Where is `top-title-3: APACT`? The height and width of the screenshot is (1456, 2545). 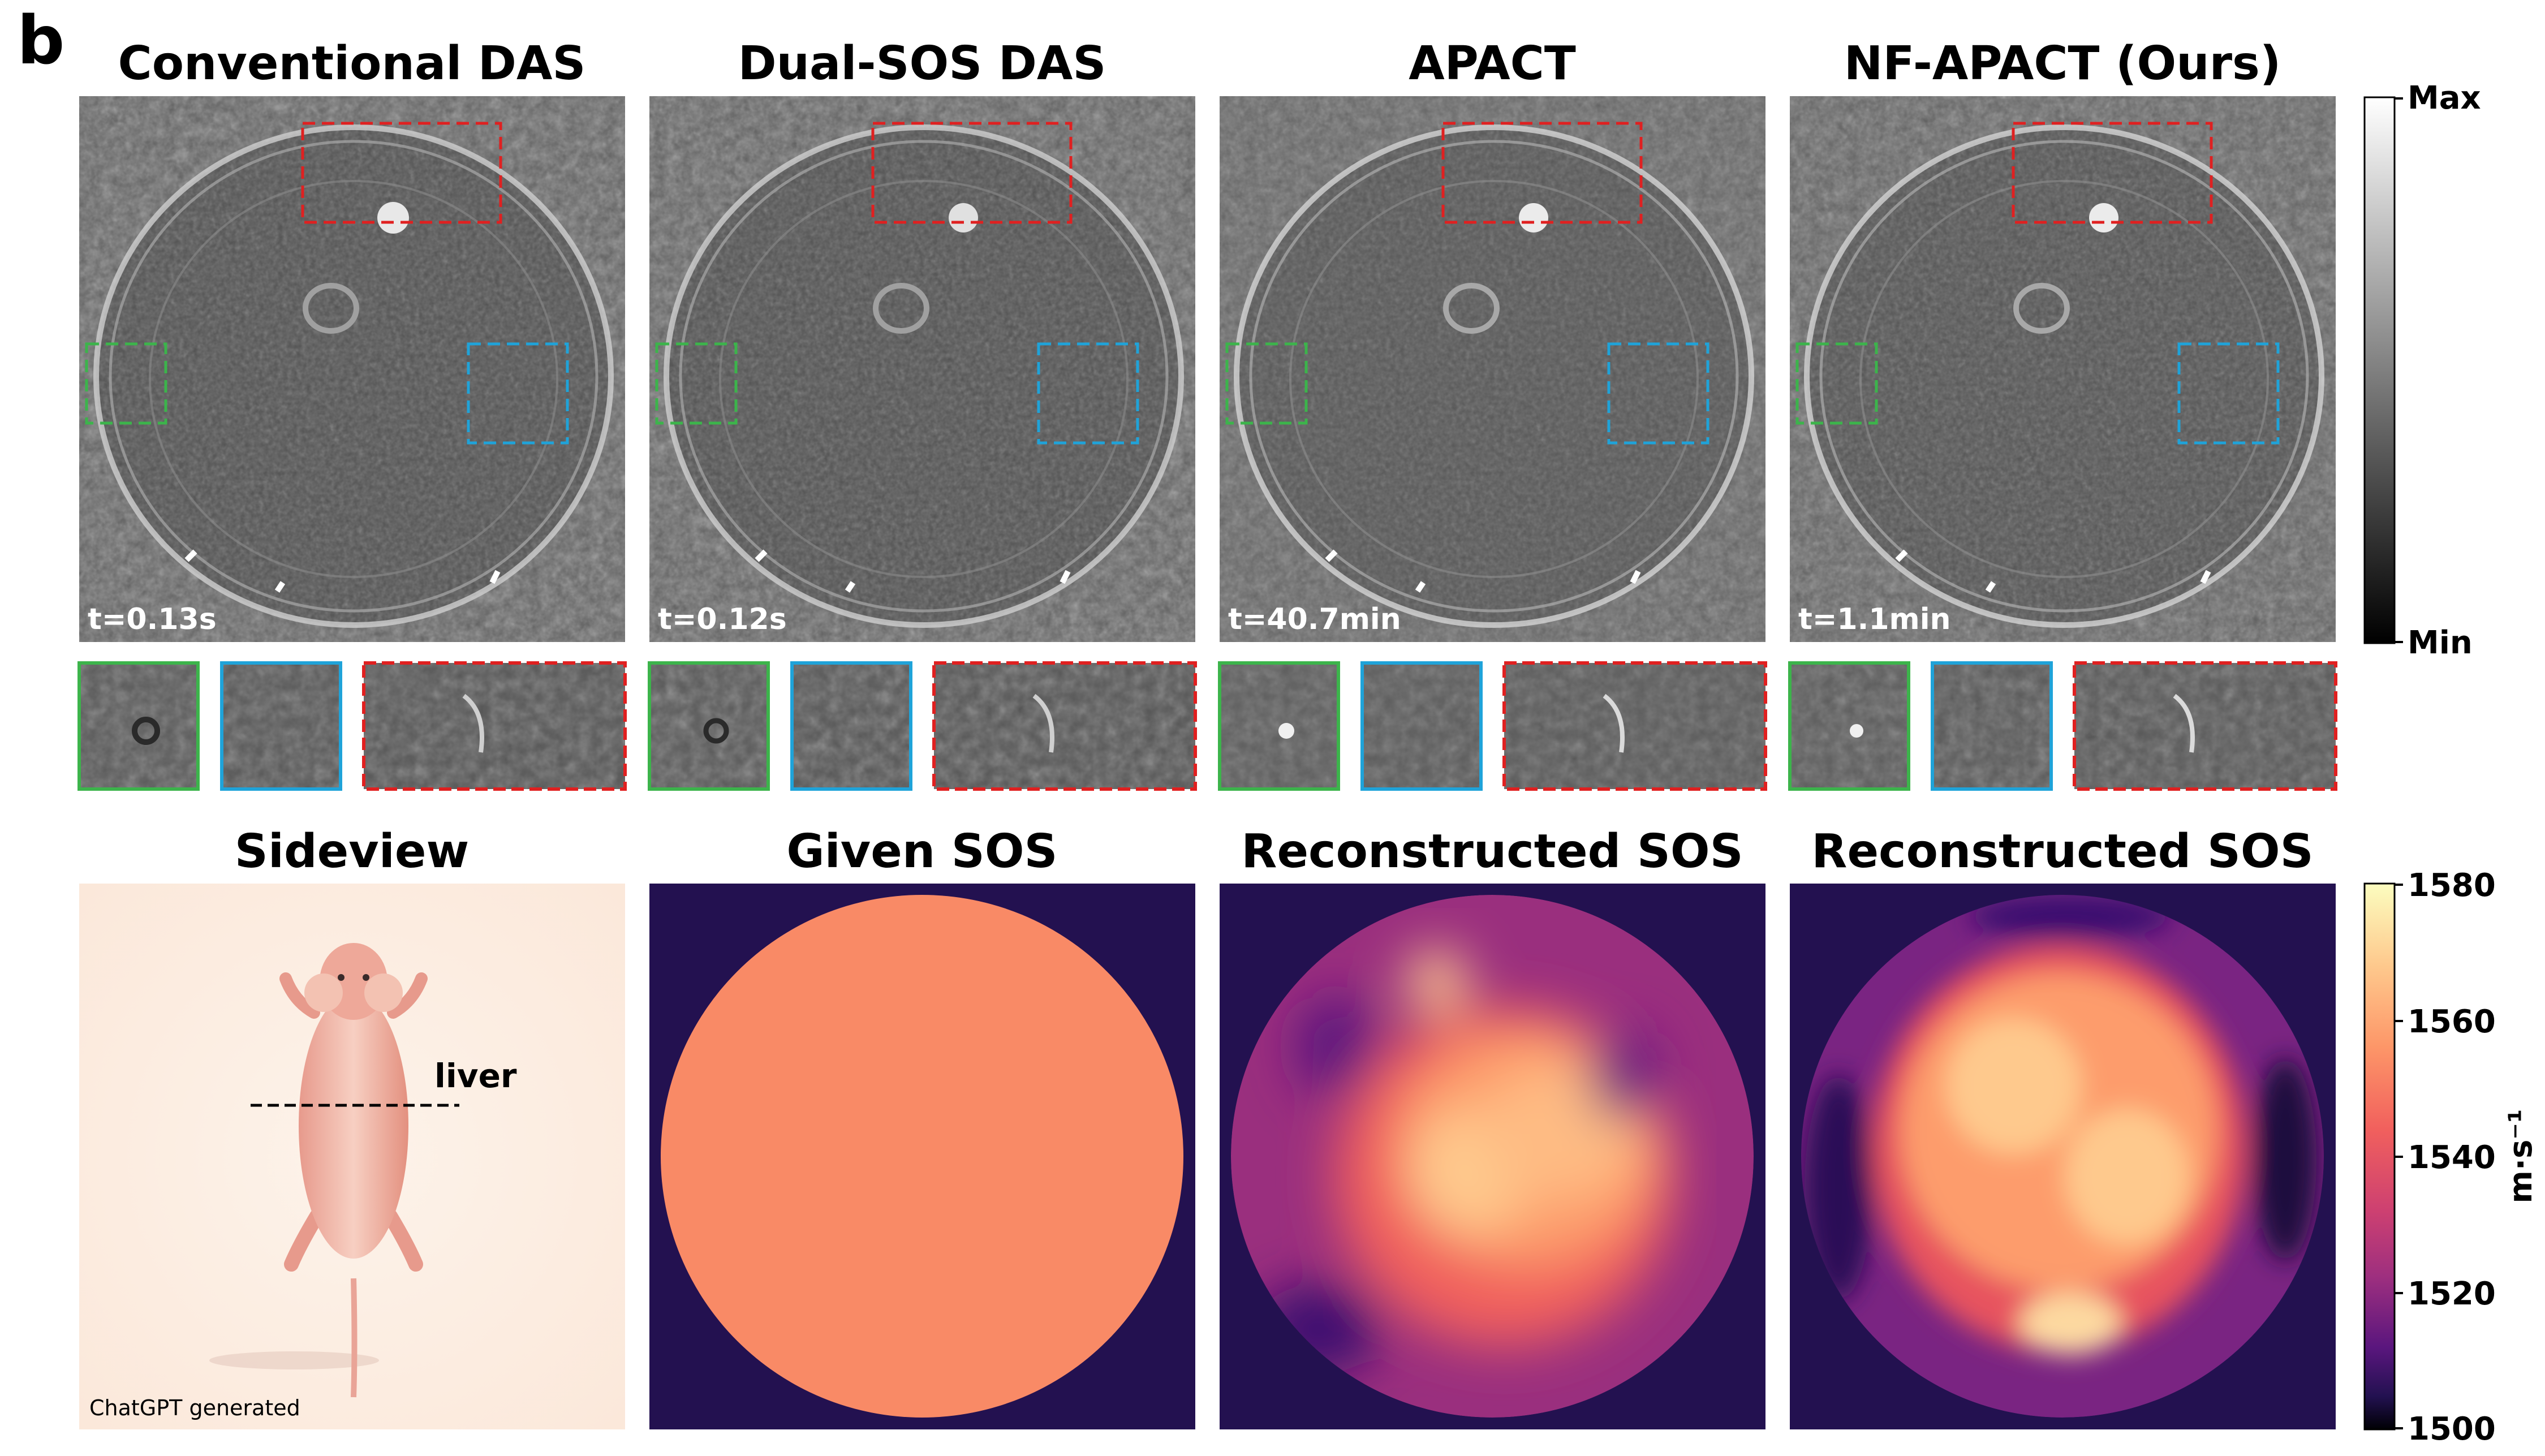 top-title-3: APACT is located at coordinates (1492, 64).